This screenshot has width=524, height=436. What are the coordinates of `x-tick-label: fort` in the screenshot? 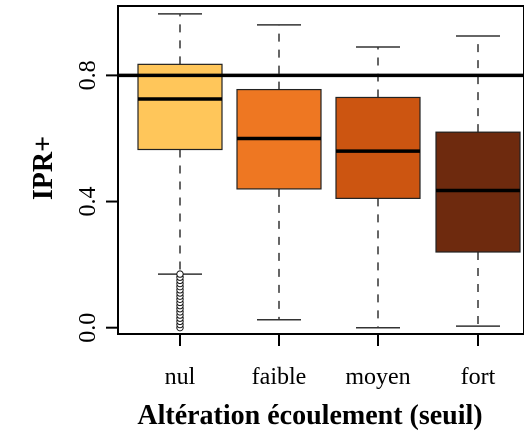 It's located at (478, 377).